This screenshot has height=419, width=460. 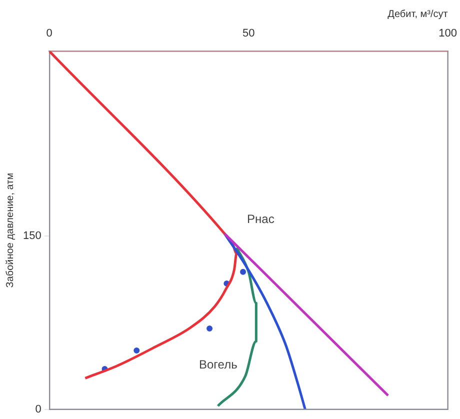 What do you see at coordinates (10, 230) in the screenshot?
I see `y-axis-title: Забойное давление, атм` at bounding box center [10, 230].